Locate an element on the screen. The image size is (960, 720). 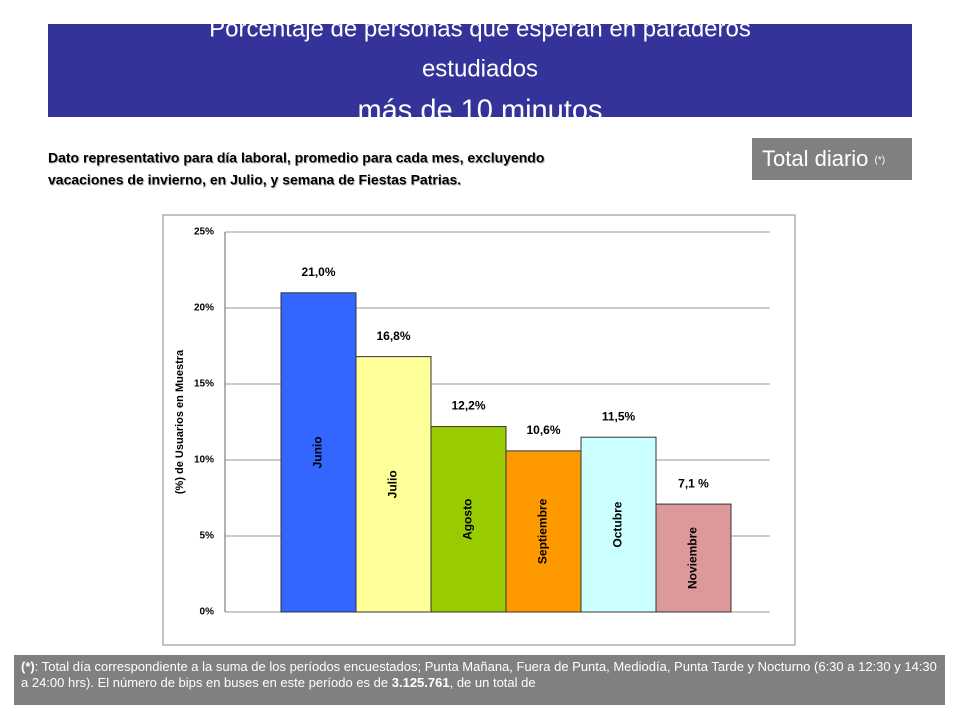
category-label: Junio is located at coordinates (318, 452).